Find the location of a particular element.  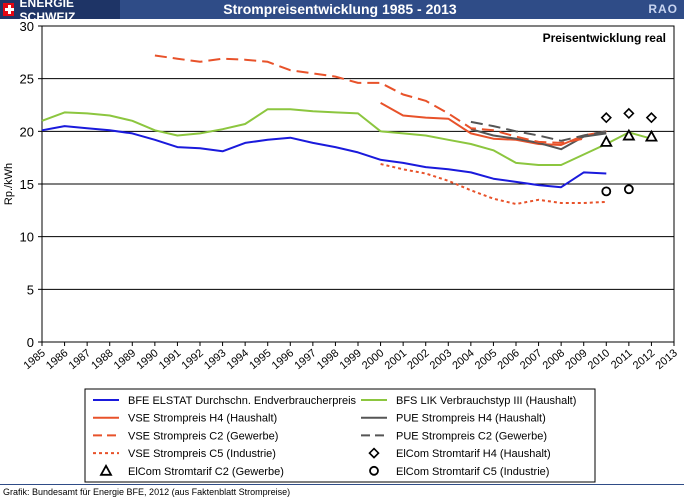

x-tick-label: 1987 is located at coordinates (80, 359).